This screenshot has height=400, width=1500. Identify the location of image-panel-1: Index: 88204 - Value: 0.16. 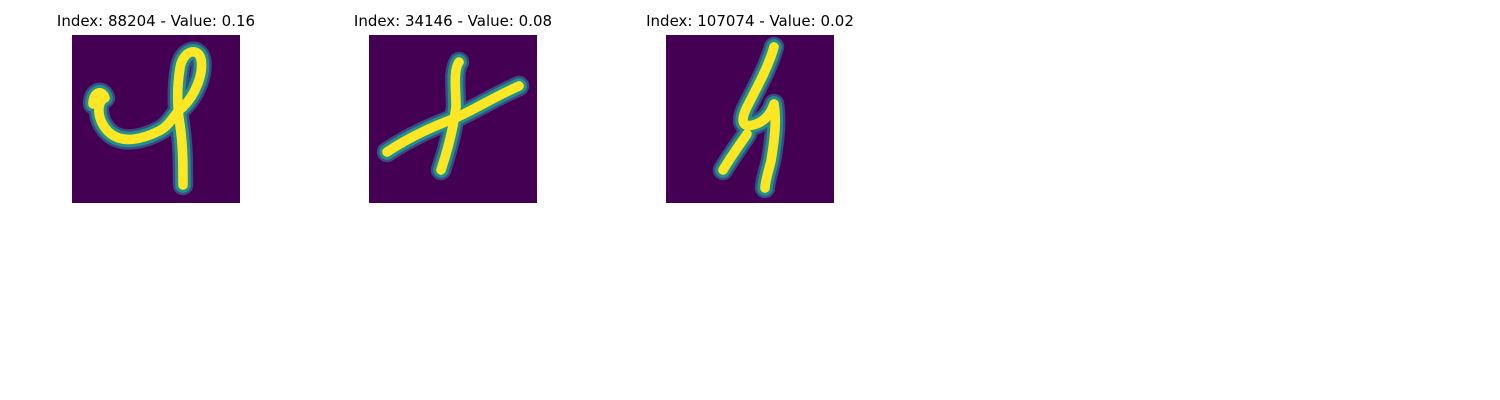
(156, 110).